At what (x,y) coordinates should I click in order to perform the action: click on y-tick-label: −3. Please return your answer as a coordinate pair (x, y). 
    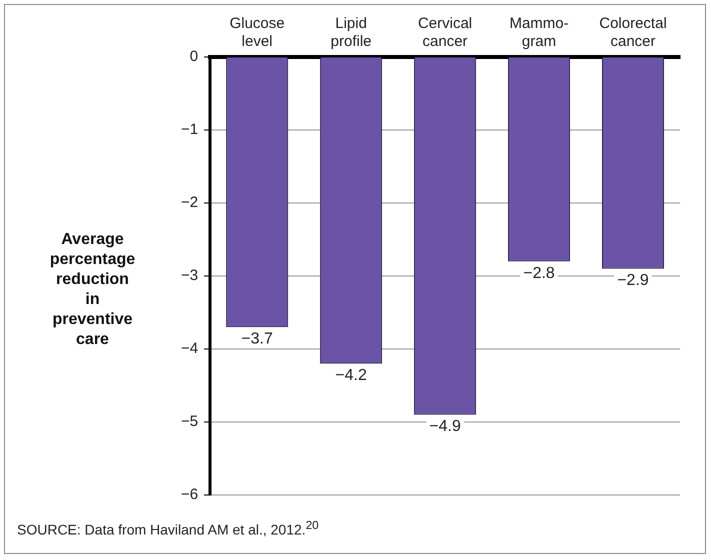
    Looking at the image, I should click on (189, 275).